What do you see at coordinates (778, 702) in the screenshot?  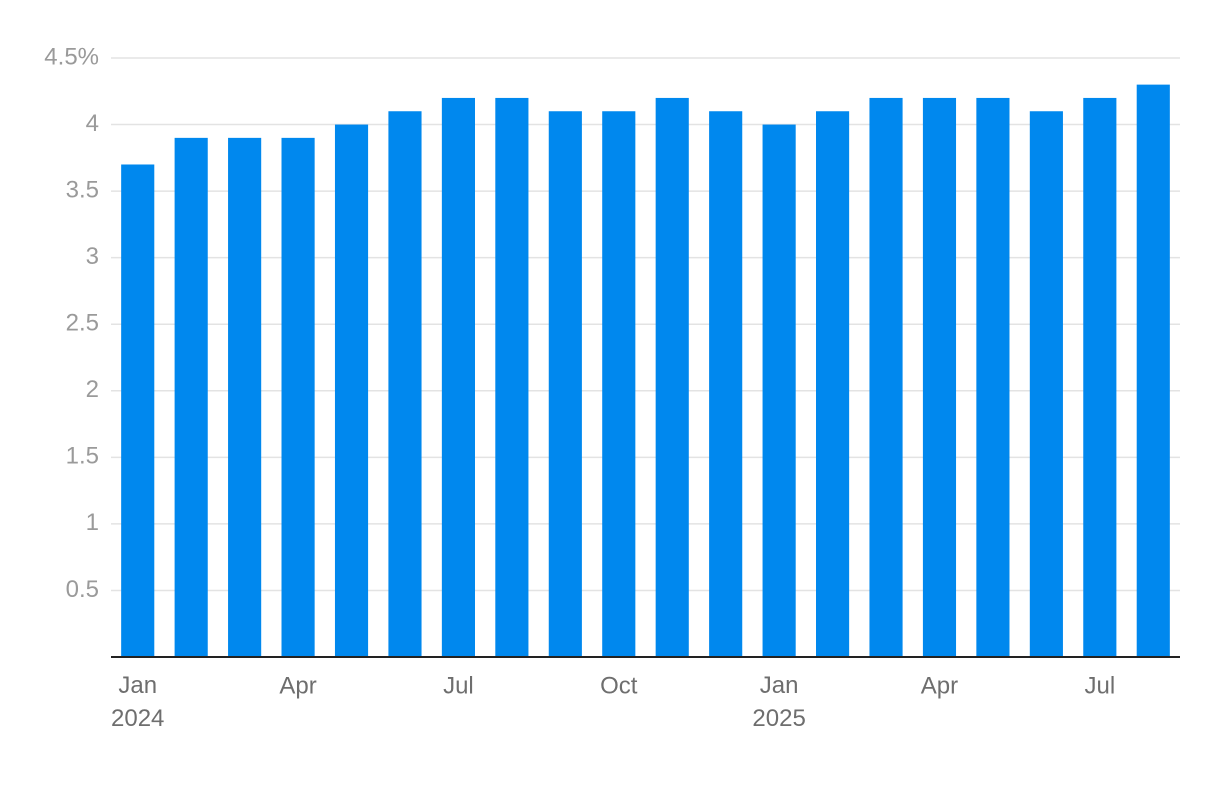 I see `x-tick-label: Jan 2025` at bounding box center [778, 702].